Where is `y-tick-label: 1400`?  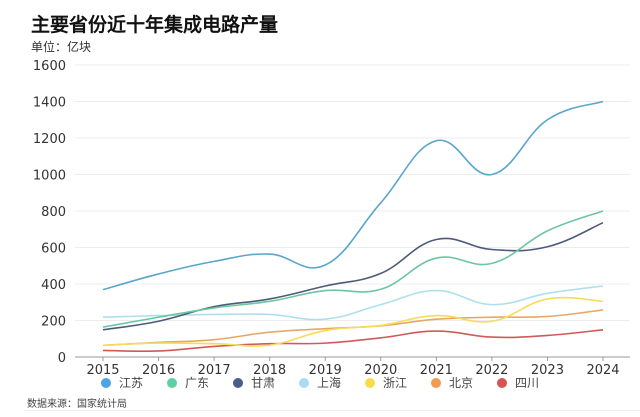
y-tick-label: 1400 is located at coordinates (49, 103).